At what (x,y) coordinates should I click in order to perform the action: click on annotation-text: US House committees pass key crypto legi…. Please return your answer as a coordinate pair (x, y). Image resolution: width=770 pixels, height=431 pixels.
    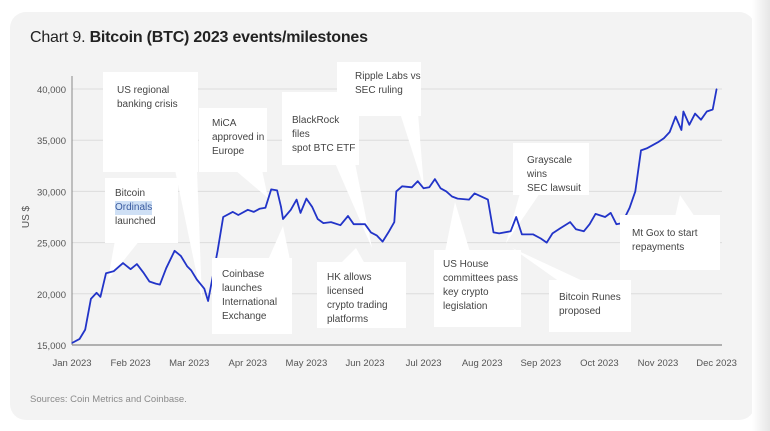
    Looking at the image, I should click on (481, 285).